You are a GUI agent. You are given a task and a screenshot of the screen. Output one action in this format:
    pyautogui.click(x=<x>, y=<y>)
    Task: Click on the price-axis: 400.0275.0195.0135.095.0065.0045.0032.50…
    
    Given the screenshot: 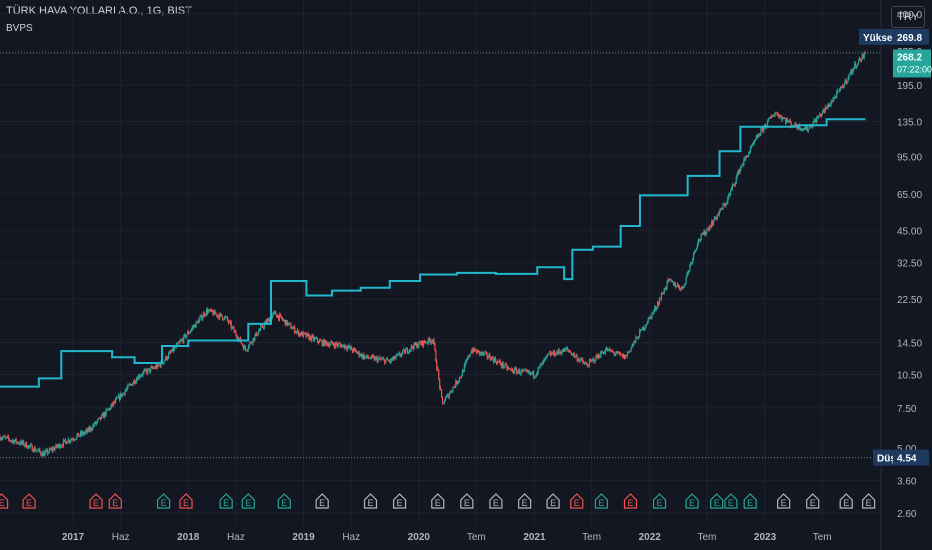 What is the action you would take?
    pyautogui.click(x=909, y=265)
    